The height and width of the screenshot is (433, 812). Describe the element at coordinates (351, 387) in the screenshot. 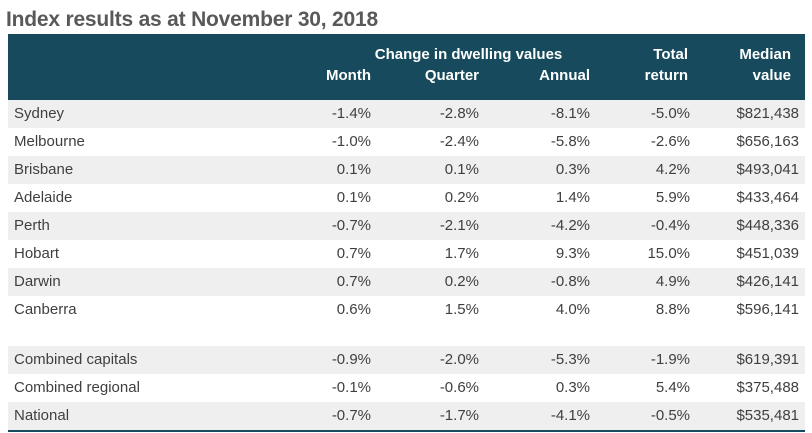

I see `month-value-cell: -0.1%` at that location.